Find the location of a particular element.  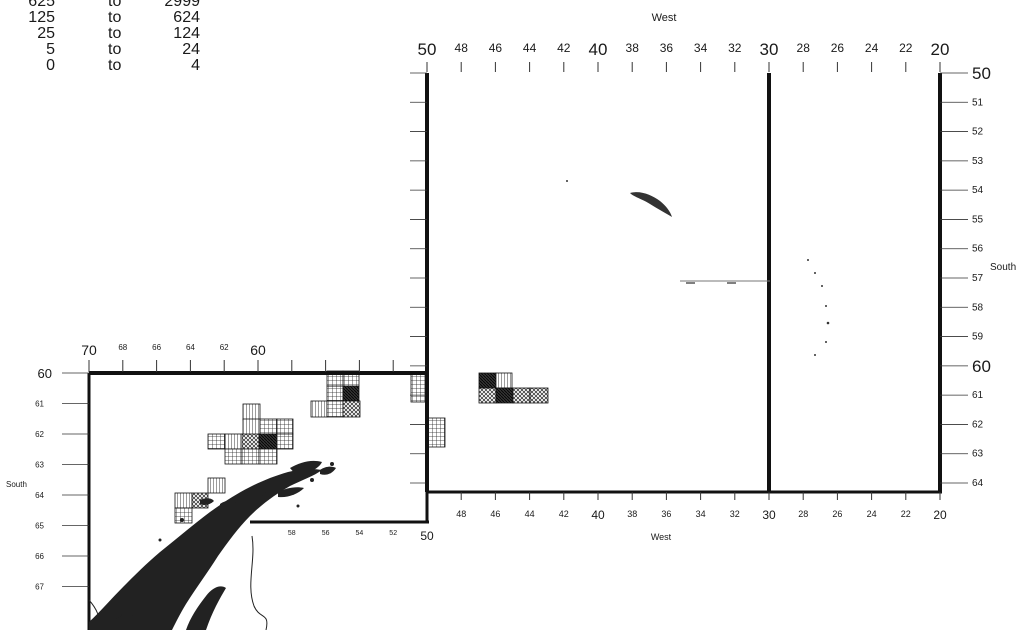

west-map-frame is located at coordinates (258, 500).